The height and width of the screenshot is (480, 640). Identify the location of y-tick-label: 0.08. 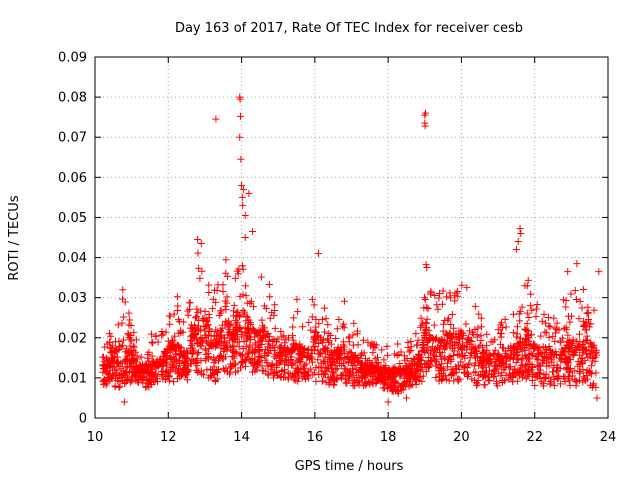
(72, 98).